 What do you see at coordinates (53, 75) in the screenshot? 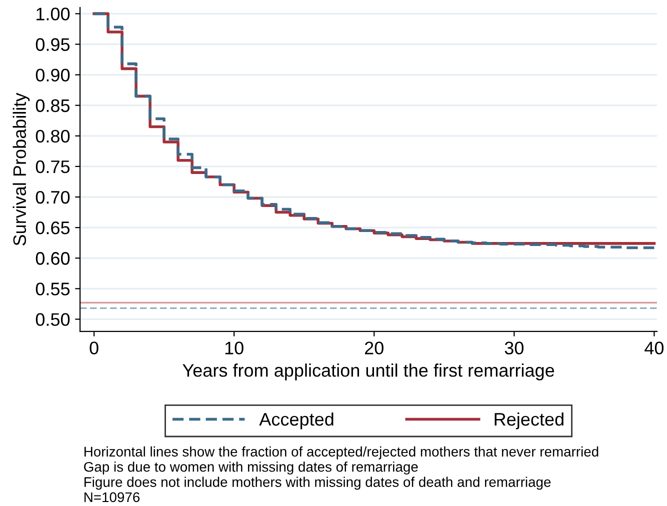
I see `y-tick-label: 0.90` at bounding box center [53, 75].